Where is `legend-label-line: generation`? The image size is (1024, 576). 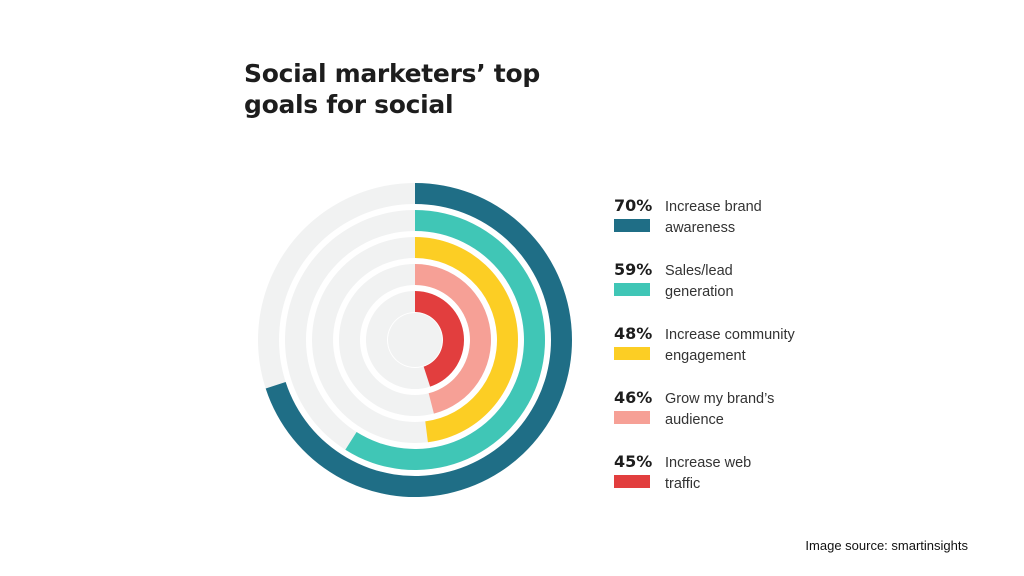
legend-label-line: generation is located at coordinates (699, 292).